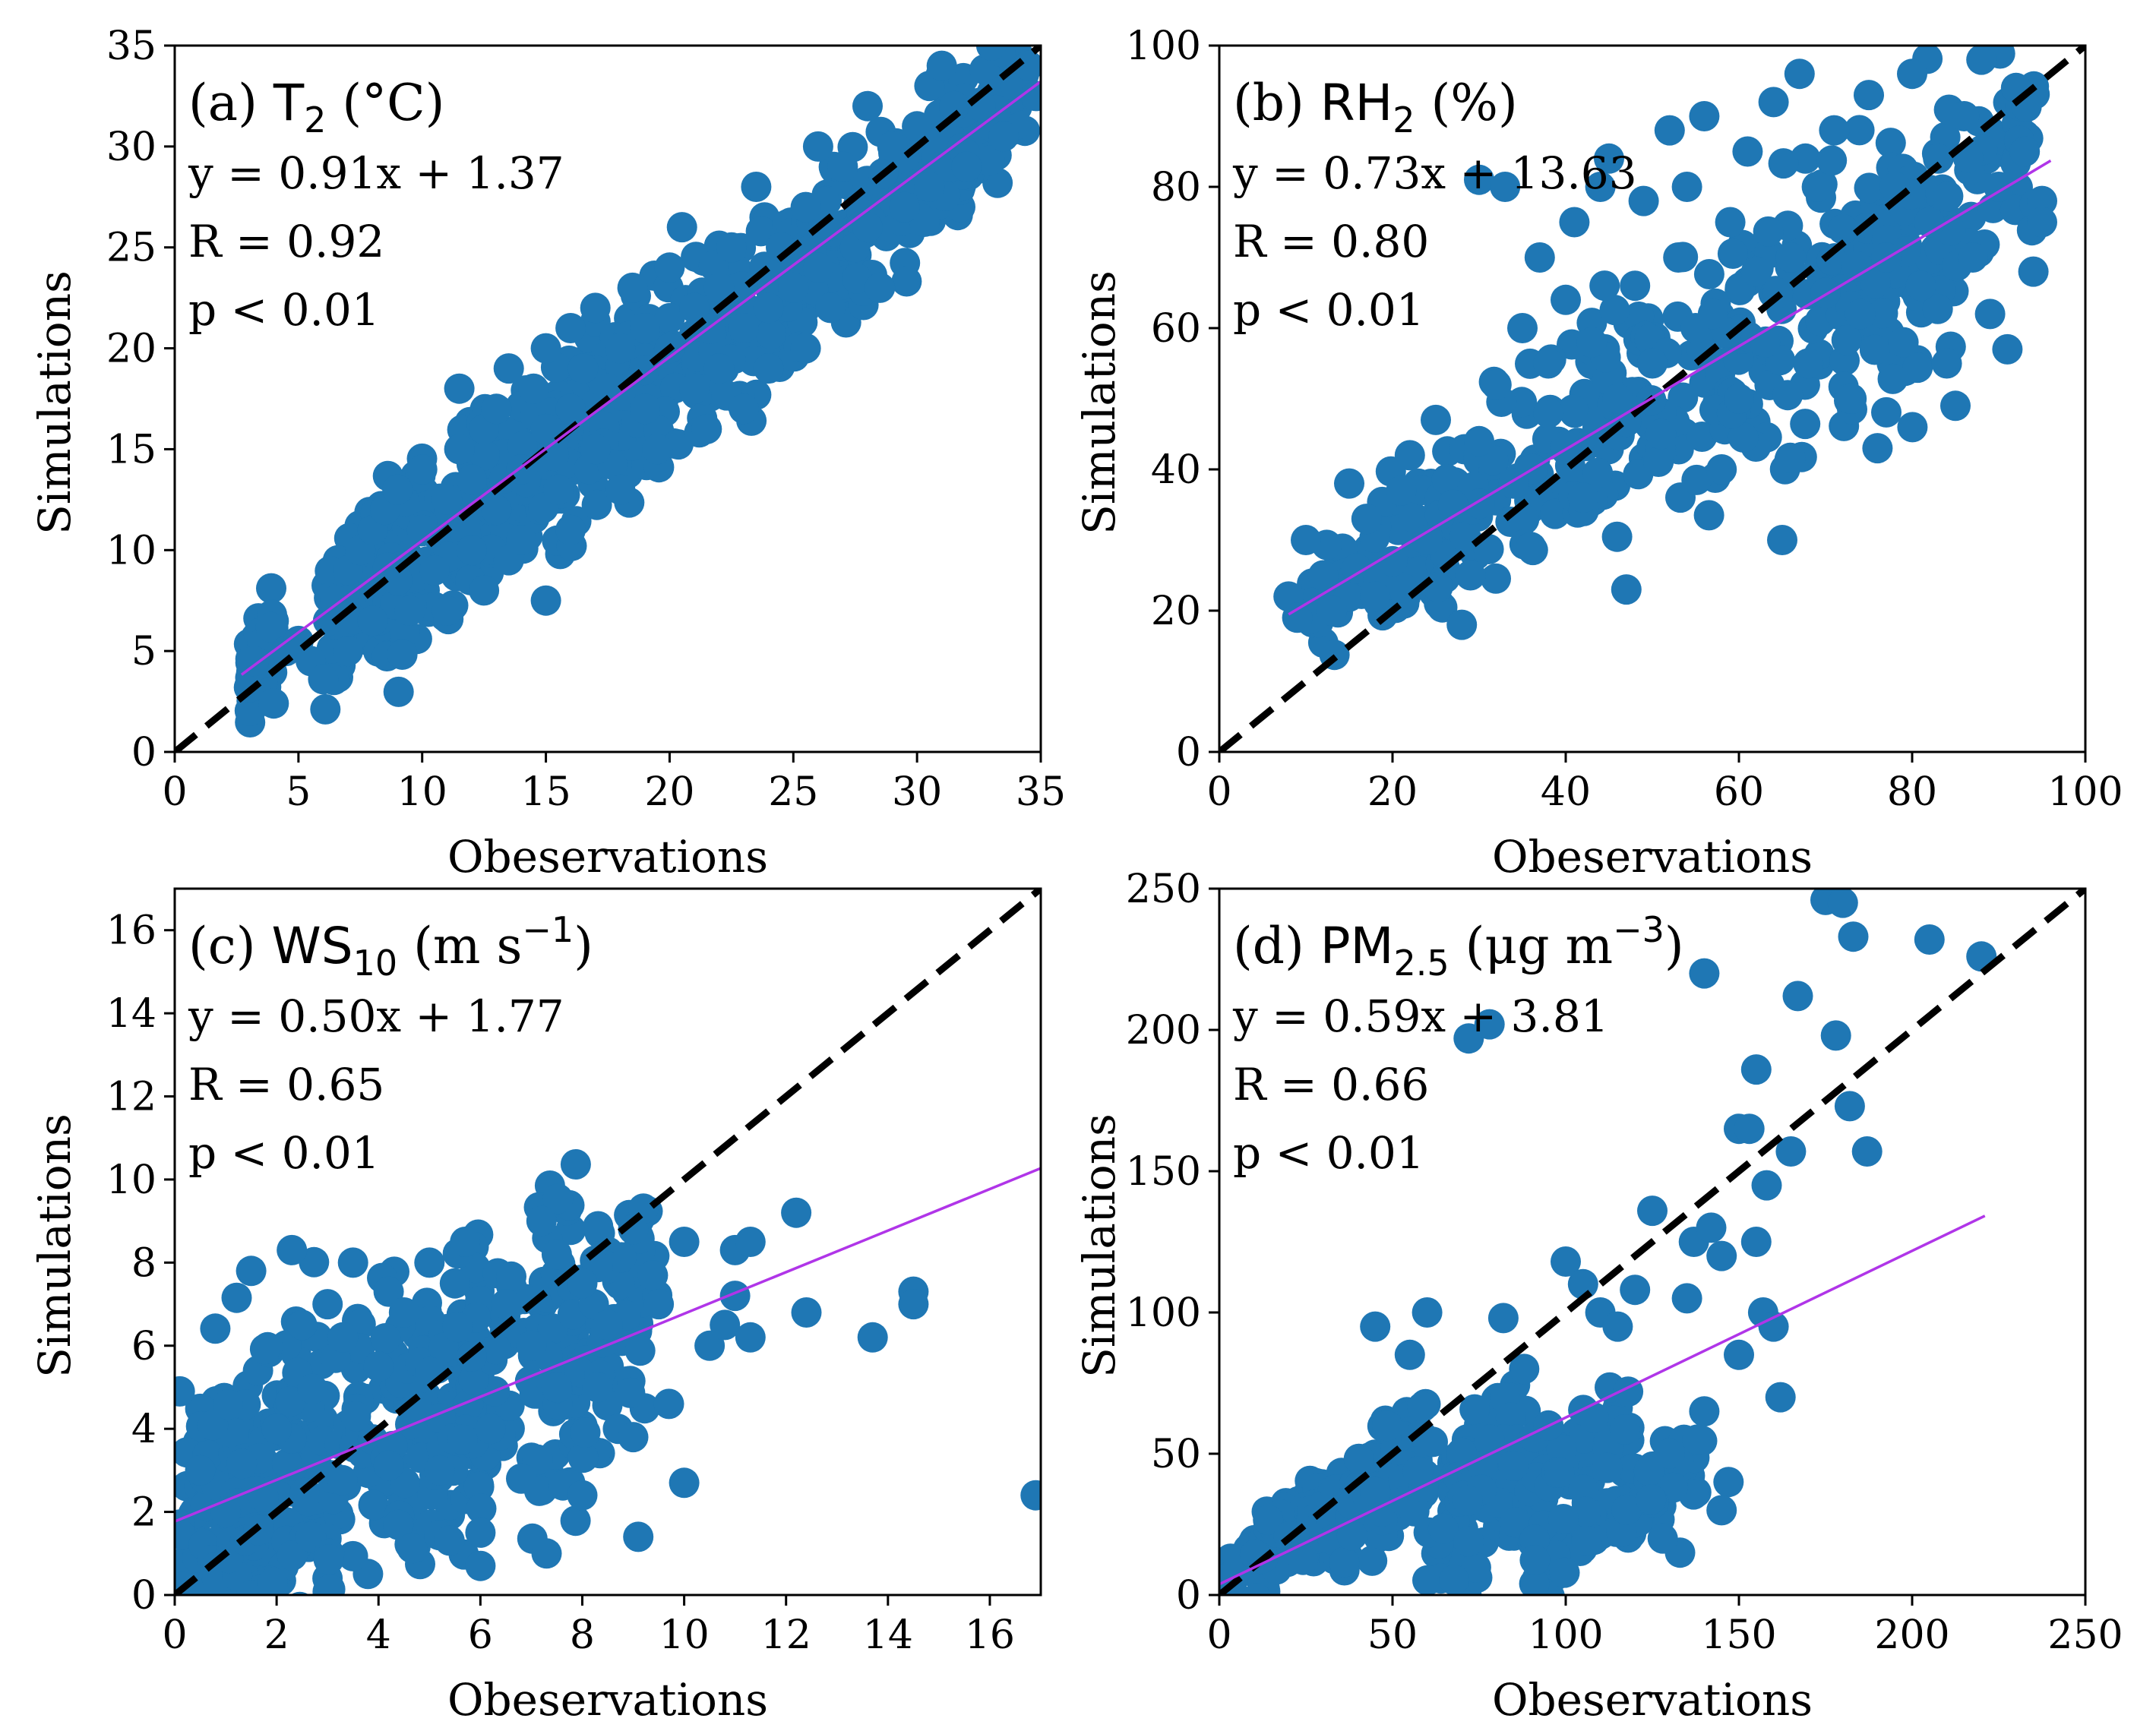  What do you see at coordinates (131, 349) in the screenshot?
I see `y-tick-label: 20` at bounding box center [131, 349].